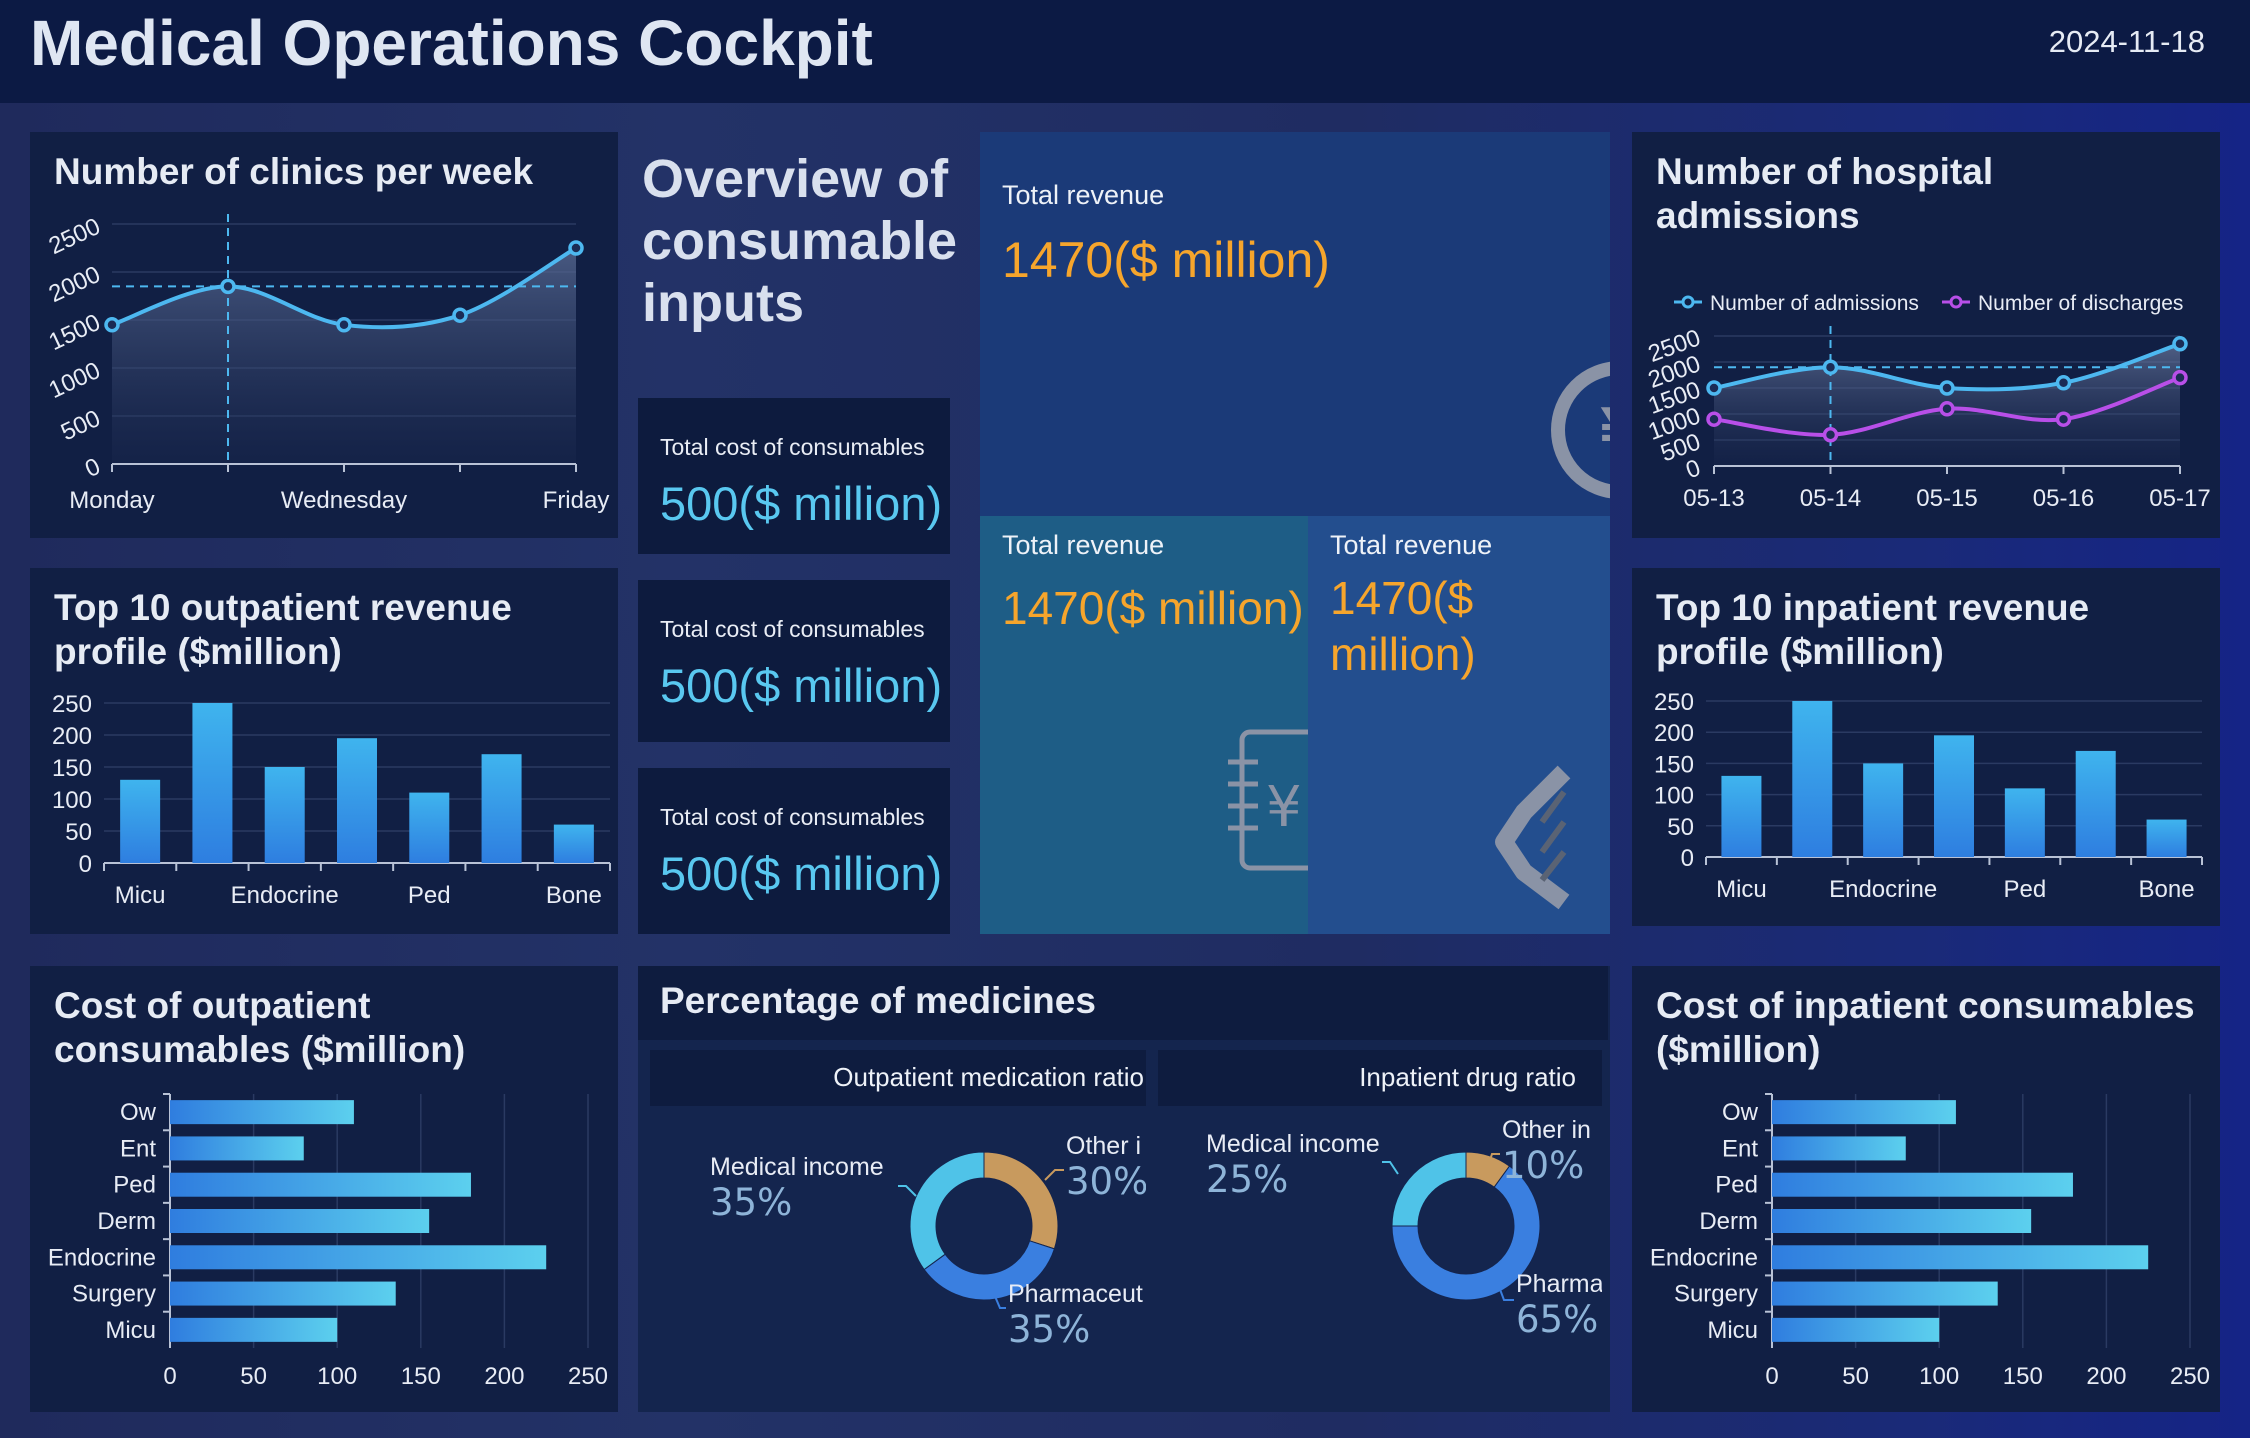  What do you see at coordinates (451, 43) in the screenshot?
I see `page-title: Medical Operations Cockpit` at bounding box center [451, 43].